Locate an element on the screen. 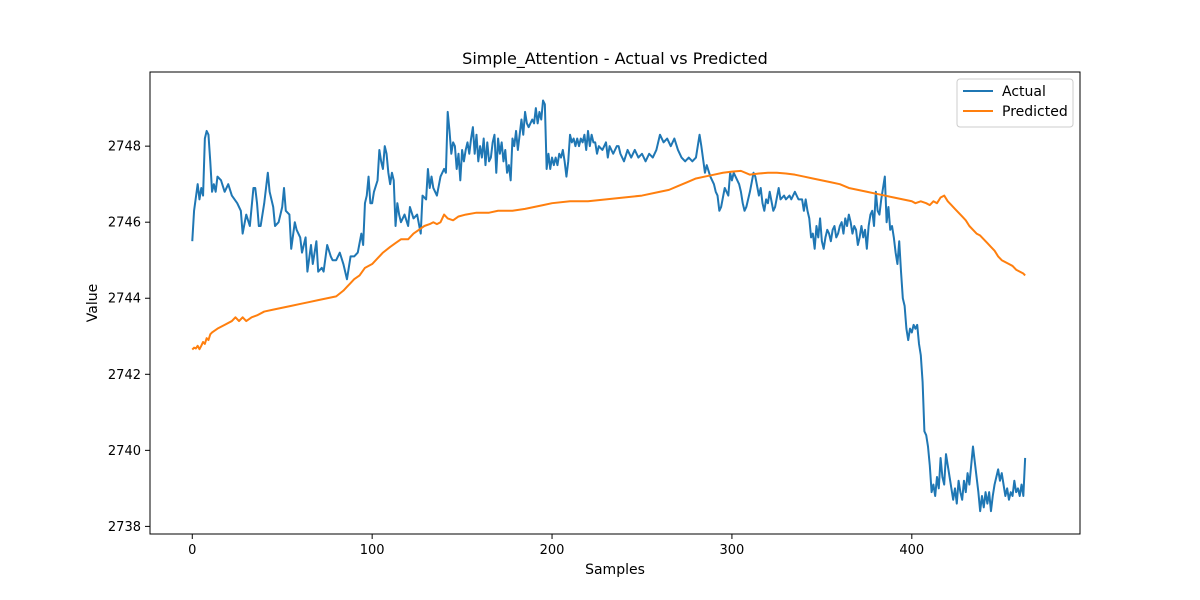  legend-label-predicted: Predicted is located at coordinates (1035, 112).